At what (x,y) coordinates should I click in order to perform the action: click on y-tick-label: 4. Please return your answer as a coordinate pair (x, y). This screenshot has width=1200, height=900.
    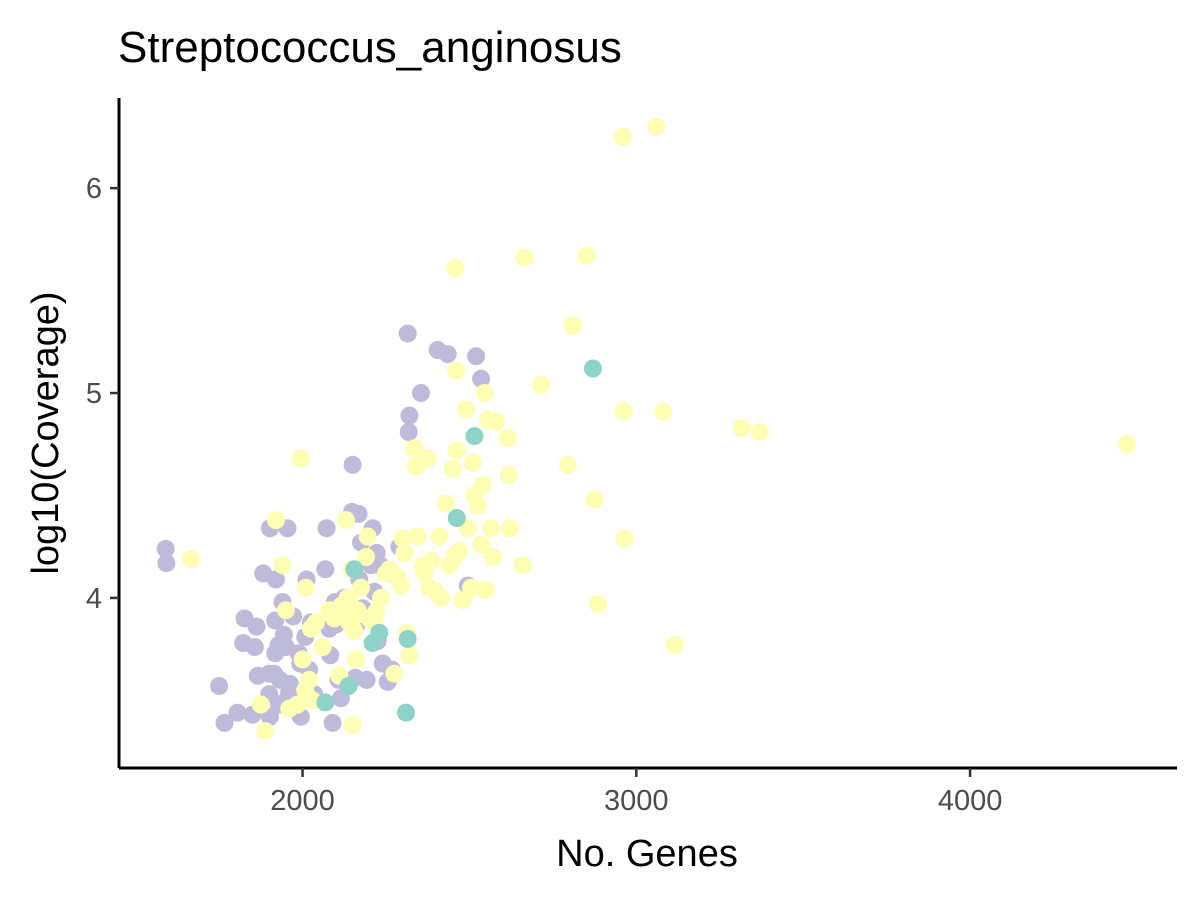
    Looking at the image, I should click on (94, 599).